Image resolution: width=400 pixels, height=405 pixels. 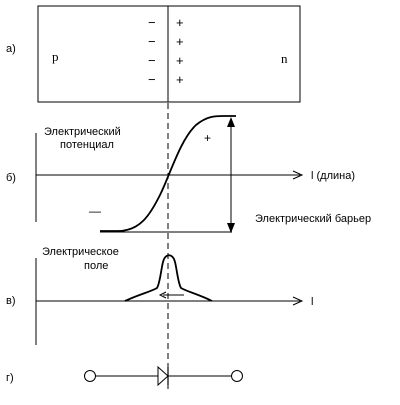 I want to click on panel-label-v: в), so click(x=11, y=301).